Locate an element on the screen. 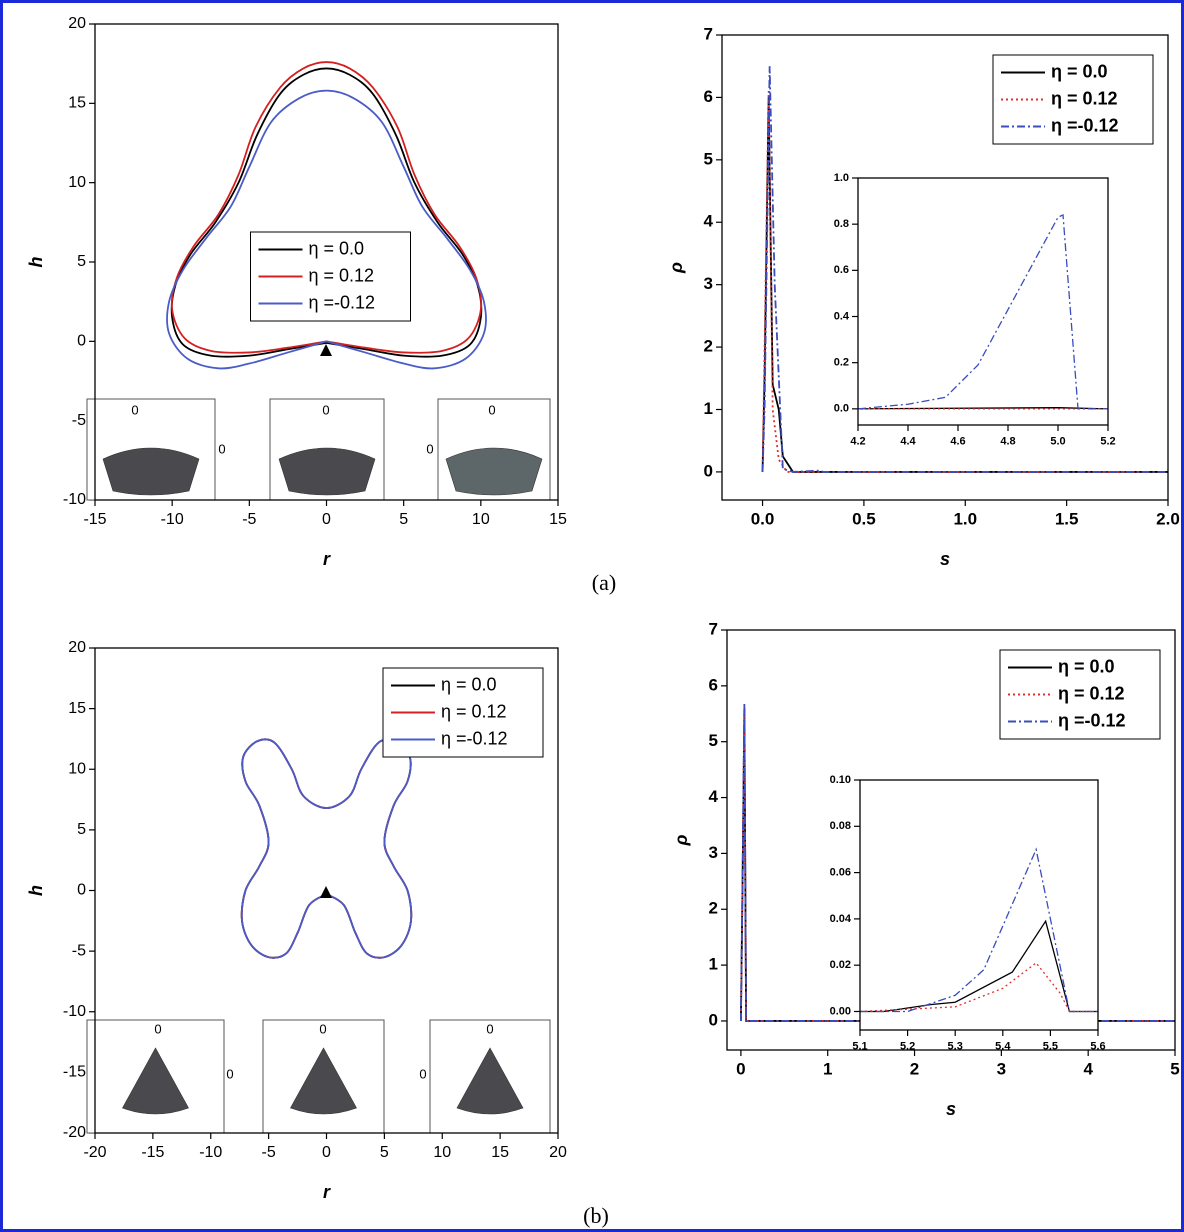  y-tick-label: 0.2 is located at coordinates (841, 363).